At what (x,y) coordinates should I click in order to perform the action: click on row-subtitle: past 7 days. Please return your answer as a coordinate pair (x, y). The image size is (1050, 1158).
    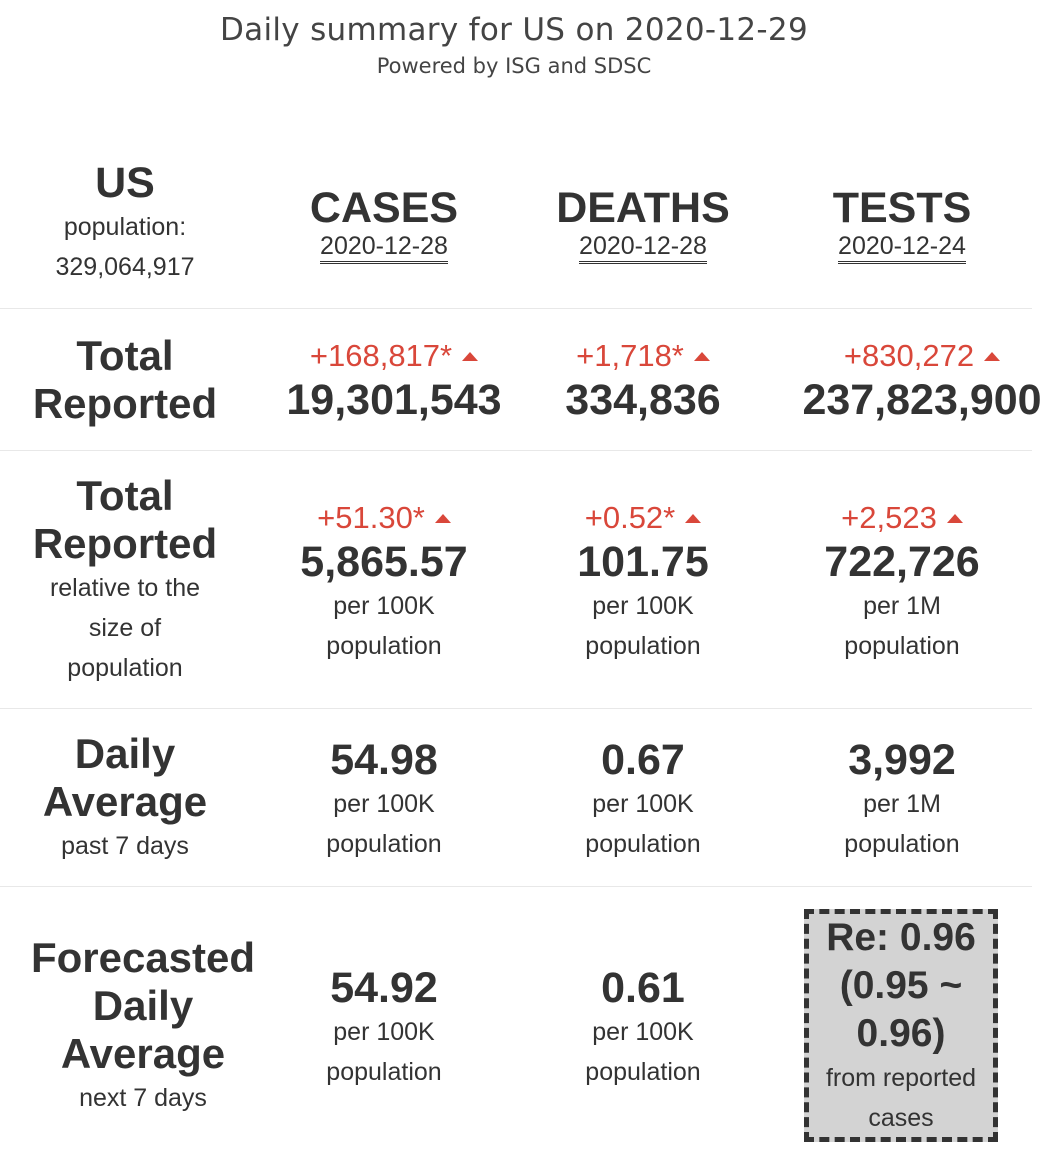
    Looking at the image, I should click on (125, 846).